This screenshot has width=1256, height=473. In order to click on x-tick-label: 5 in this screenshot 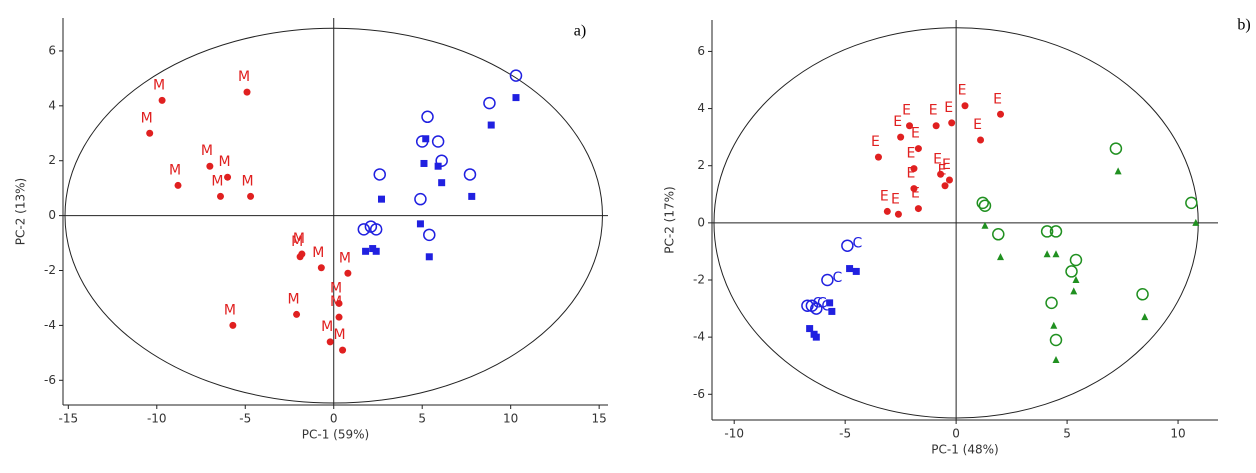, I will do `click(422, 419)`.